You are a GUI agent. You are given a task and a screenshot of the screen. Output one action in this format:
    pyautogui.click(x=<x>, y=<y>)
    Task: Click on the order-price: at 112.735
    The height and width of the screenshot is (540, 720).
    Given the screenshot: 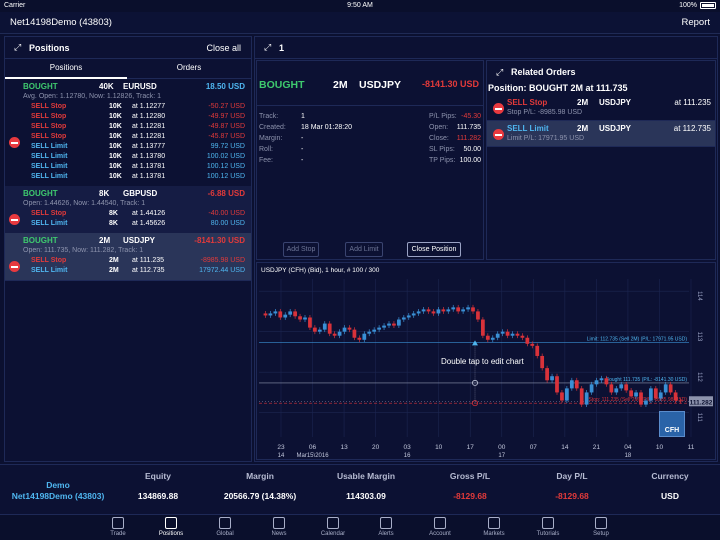 What is the action you would take?
    pyautogui.click(x=148, y=270)
    